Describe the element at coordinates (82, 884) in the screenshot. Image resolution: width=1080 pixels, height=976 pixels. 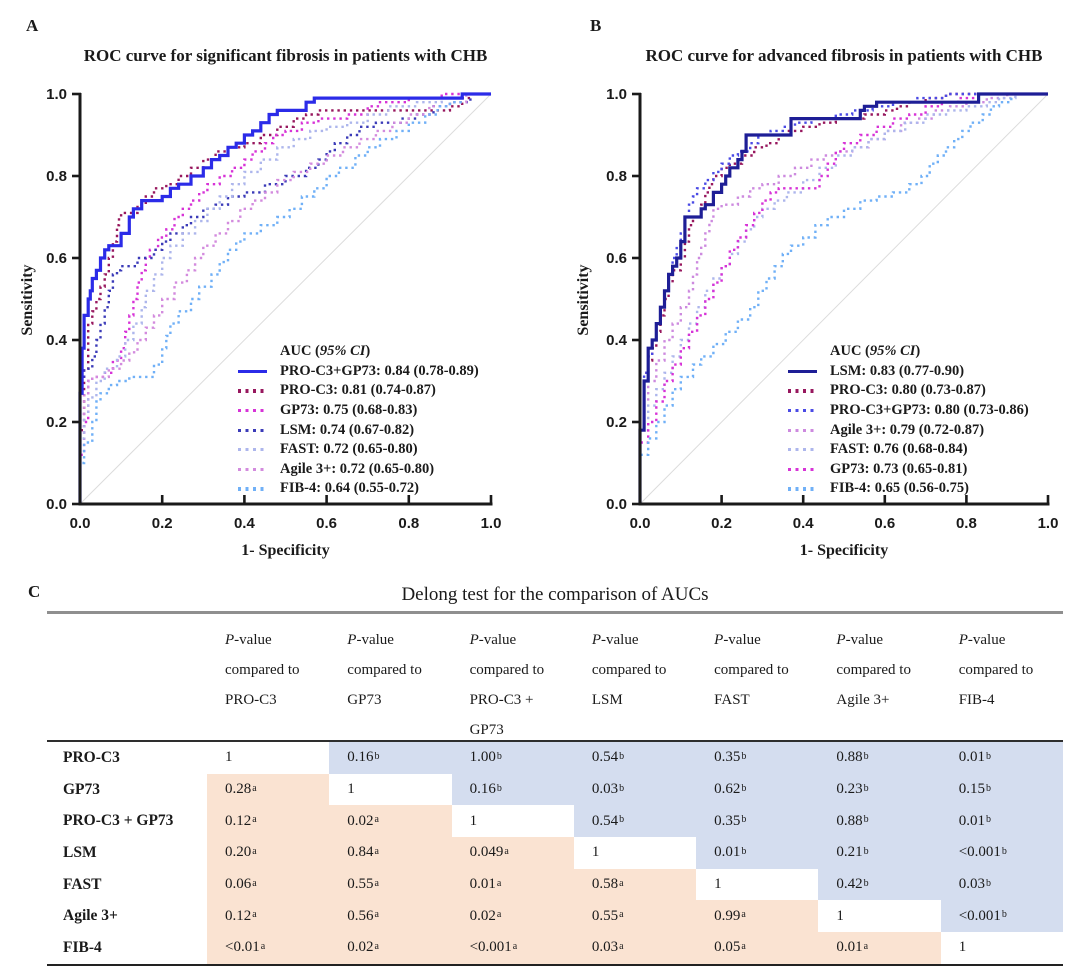
I see `row-header-fast: FAST` at that location.